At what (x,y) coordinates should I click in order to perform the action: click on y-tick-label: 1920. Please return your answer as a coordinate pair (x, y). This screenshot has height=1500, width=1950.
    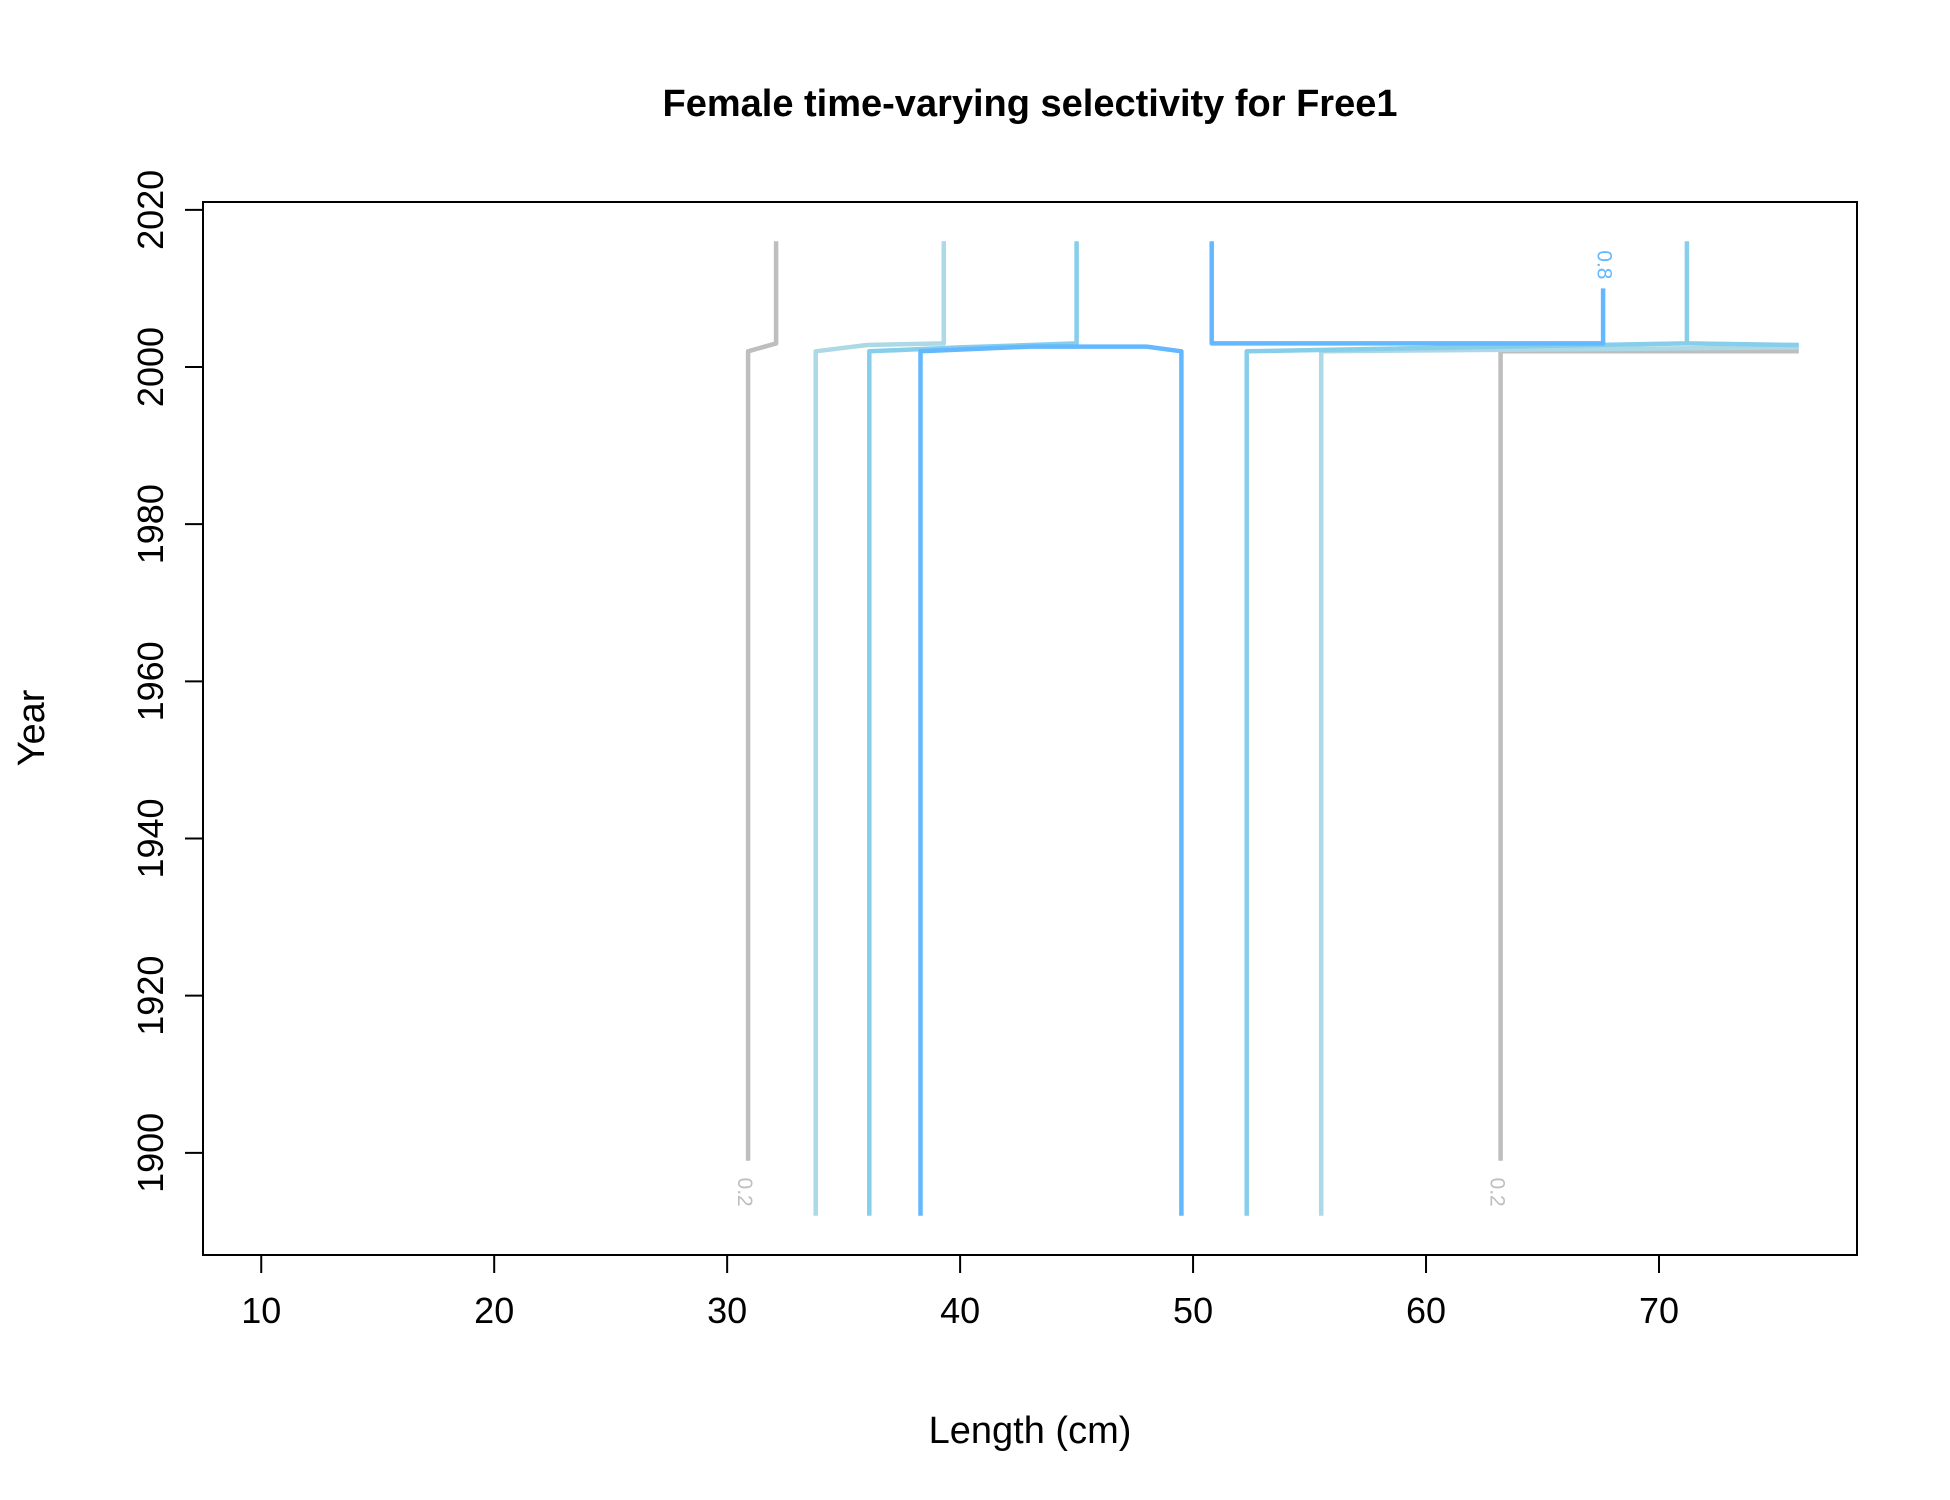
    Looking at the image, I should click on (150, 996).